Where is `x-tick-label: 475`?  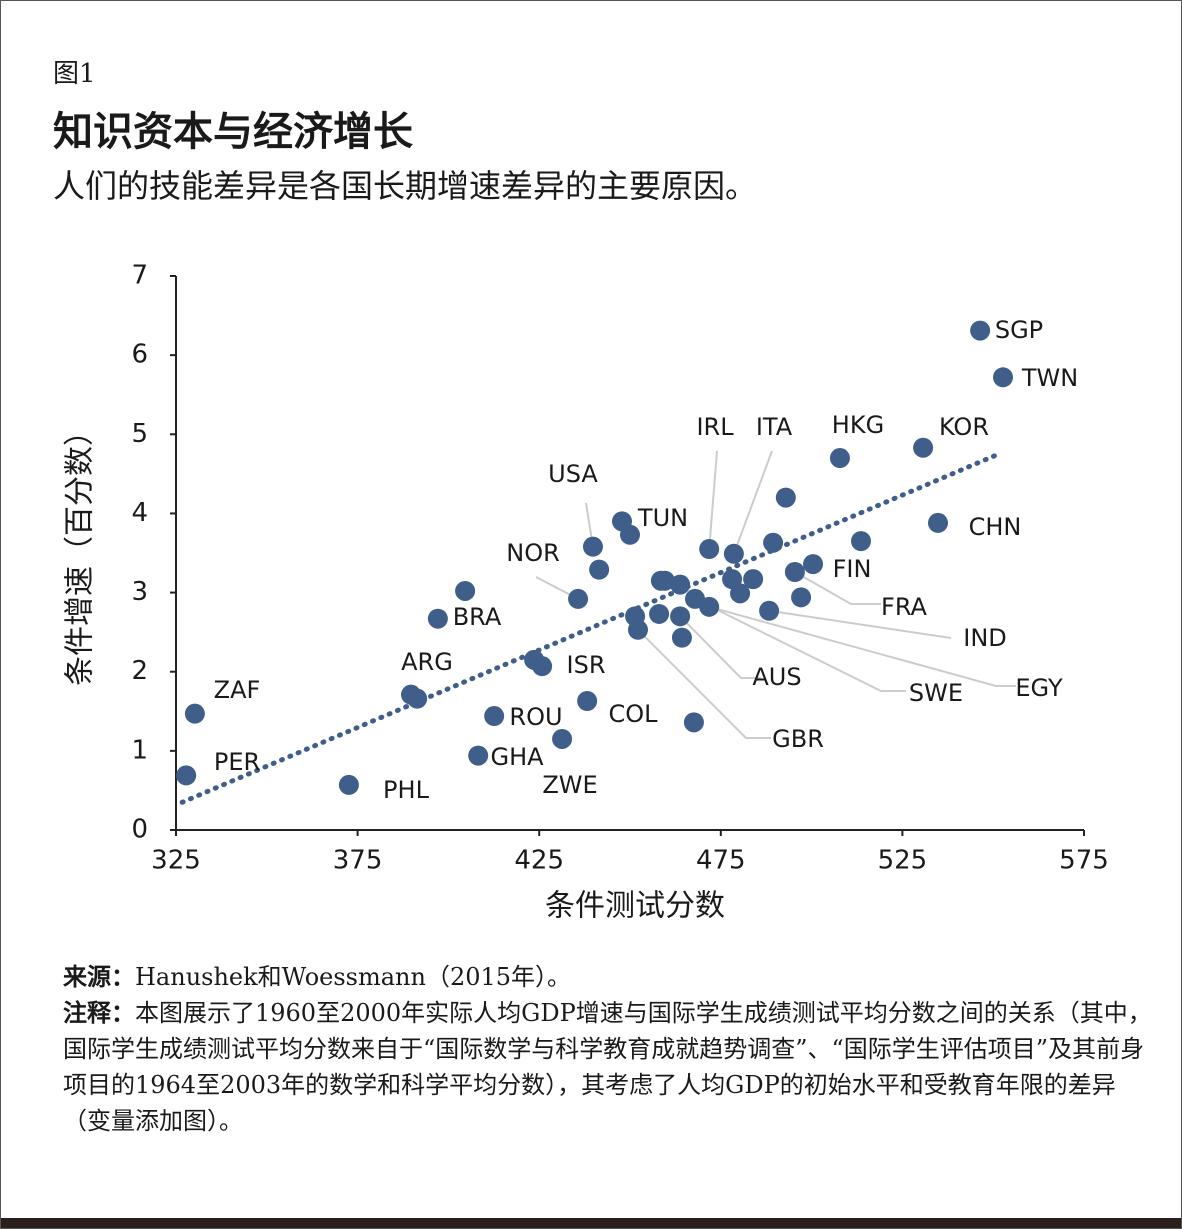 x-tick-label: 475 is located at coordinates (721, 861).